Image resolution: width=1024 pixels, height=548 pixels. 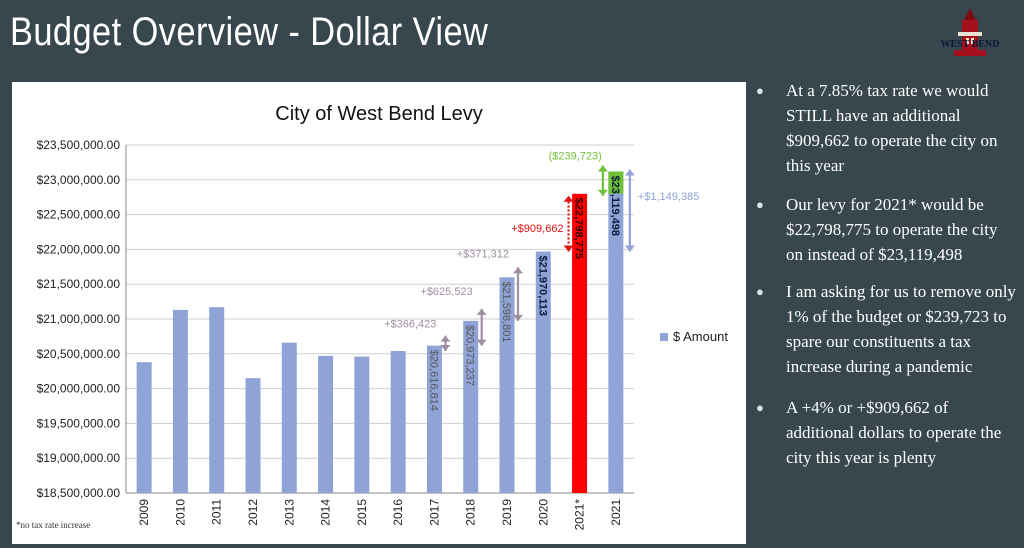 I want to click on y-tick-label: $20,500,000.00, so click(x=79, y=354).